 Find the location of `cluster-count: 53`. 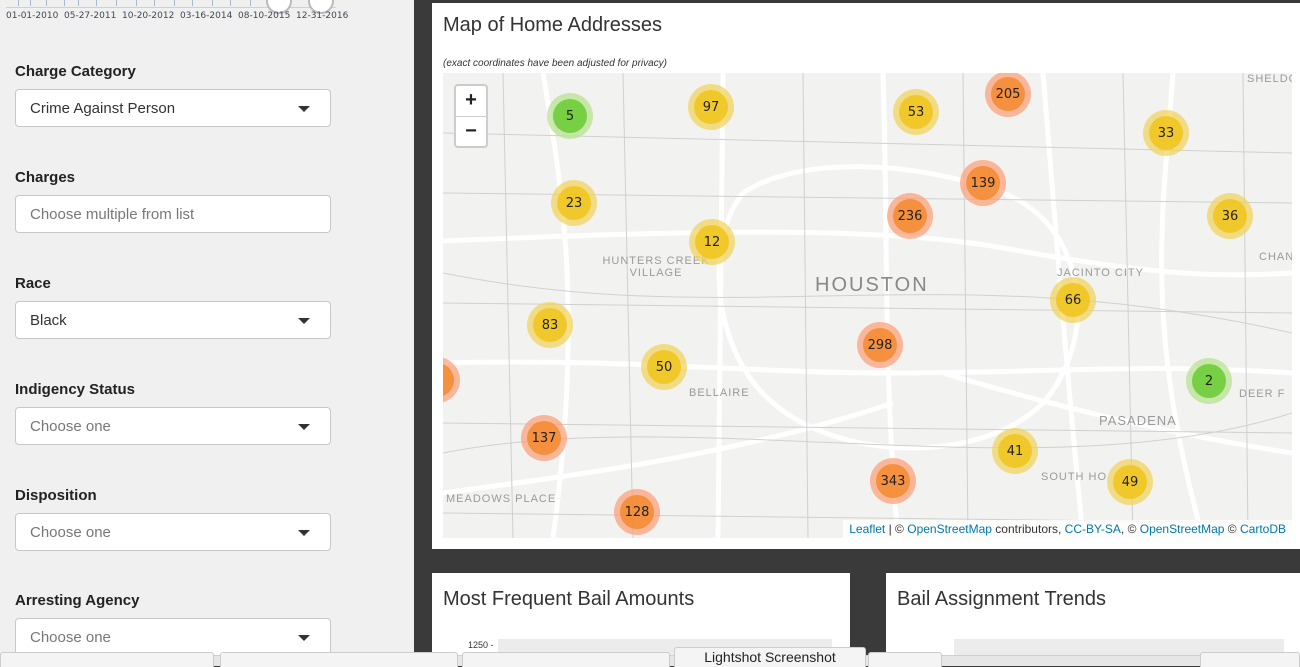

cluster-count: 53 is located at coordinates (916, 112).